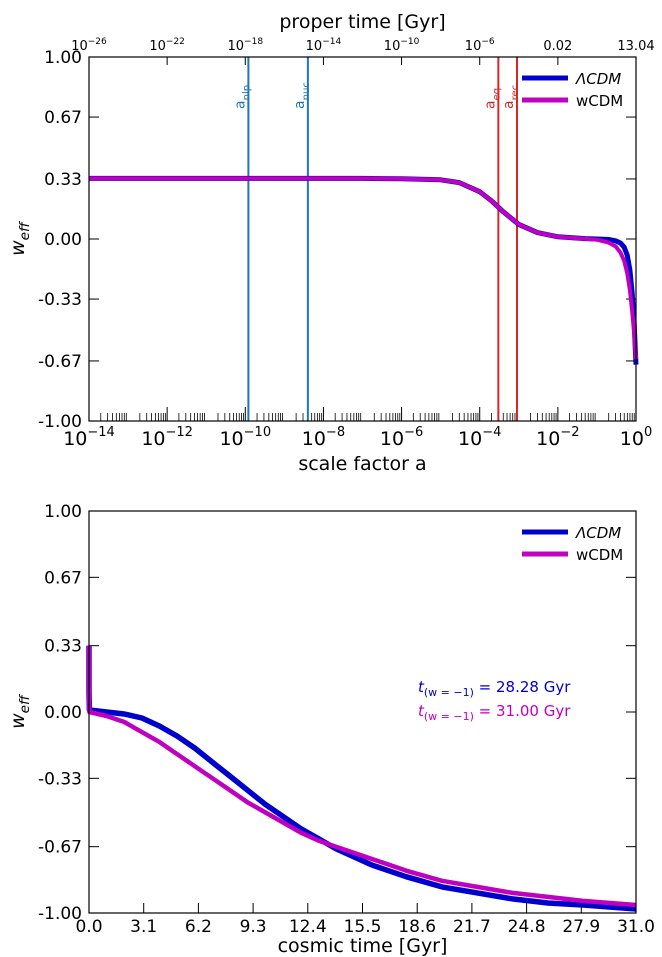  Describe the element at coordinates (363, 927) in the screenshot. I see `x-tick-label: 15.5` at that location.